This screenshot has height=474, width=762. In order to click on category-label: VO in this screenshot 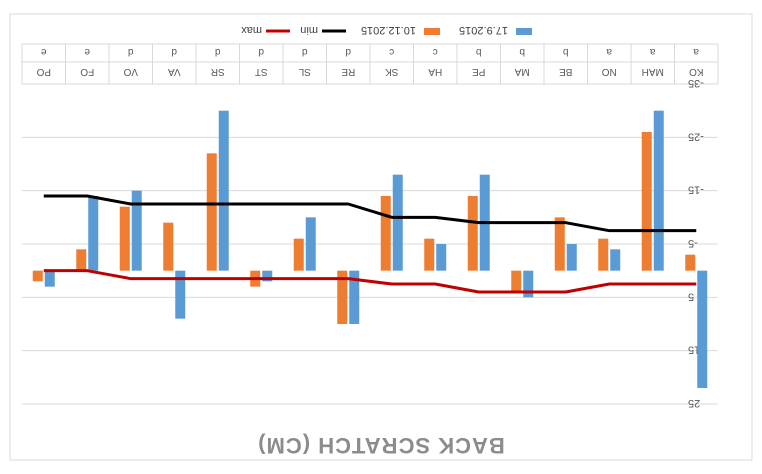, I will do `click(130, 71)`.